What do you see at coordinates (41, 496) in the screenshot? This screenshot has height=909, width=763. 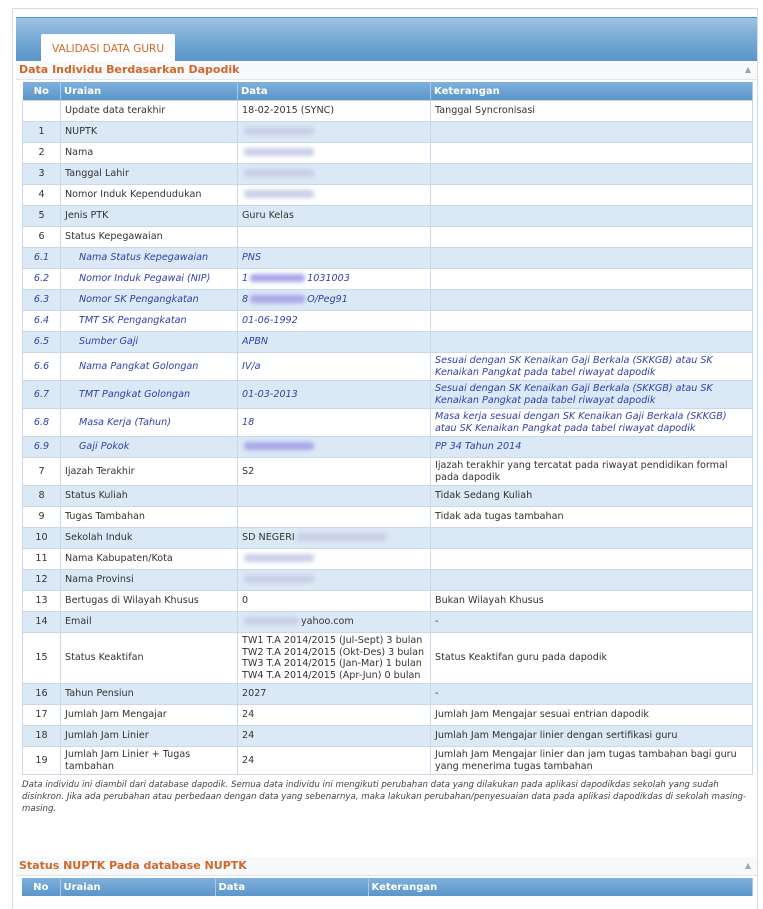 I see `cell-no: 8` at bounding box center [41, 496].